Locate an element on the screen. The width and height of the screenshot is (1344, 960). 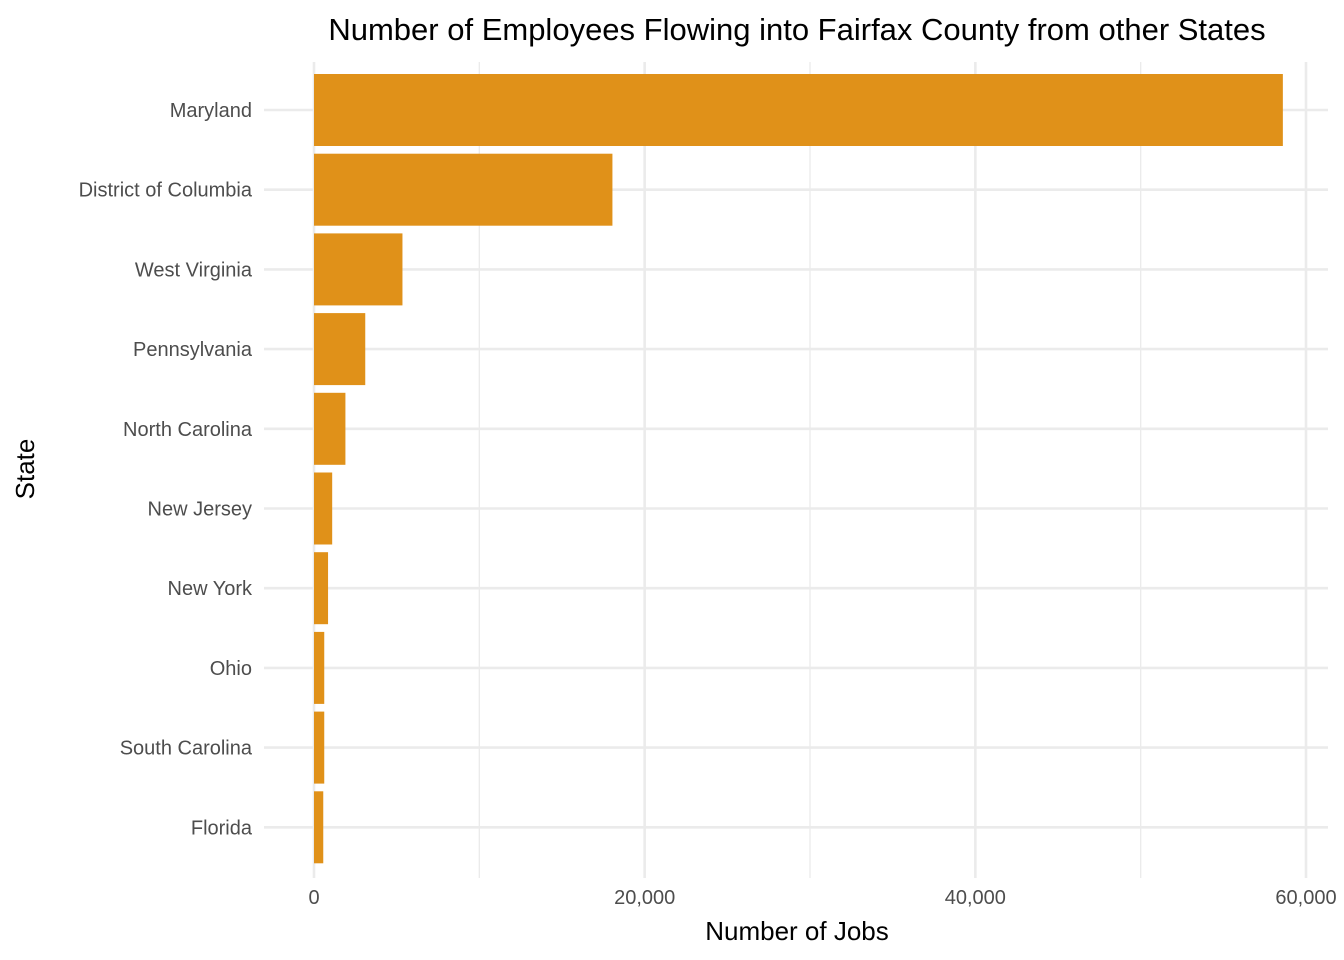
y-tick-label: New Jersey is located at coordinates (200, 510).